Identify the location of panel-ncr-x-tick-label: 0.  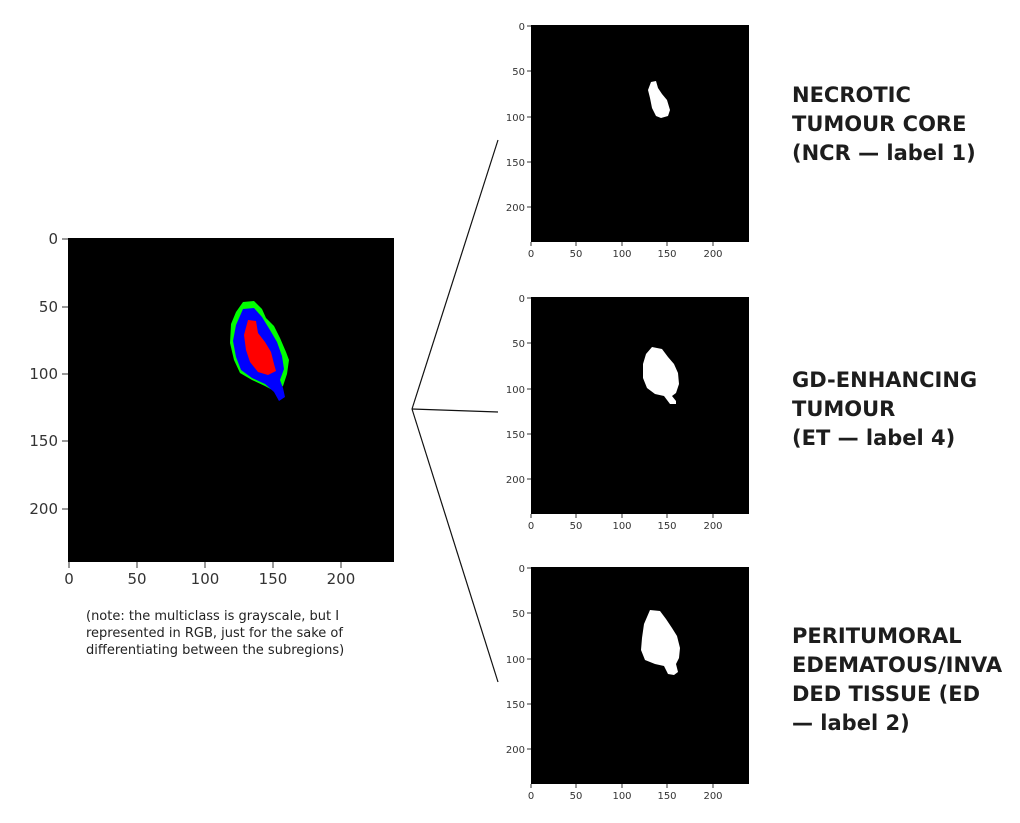
(531, 254).